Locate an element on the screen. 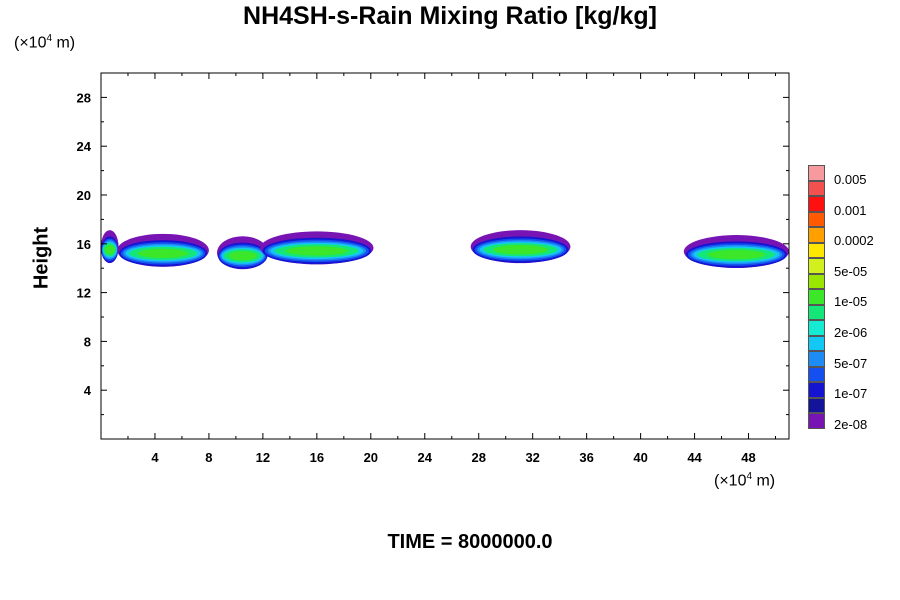  x-tick-label: 40 is located at coordinates (640, 457).